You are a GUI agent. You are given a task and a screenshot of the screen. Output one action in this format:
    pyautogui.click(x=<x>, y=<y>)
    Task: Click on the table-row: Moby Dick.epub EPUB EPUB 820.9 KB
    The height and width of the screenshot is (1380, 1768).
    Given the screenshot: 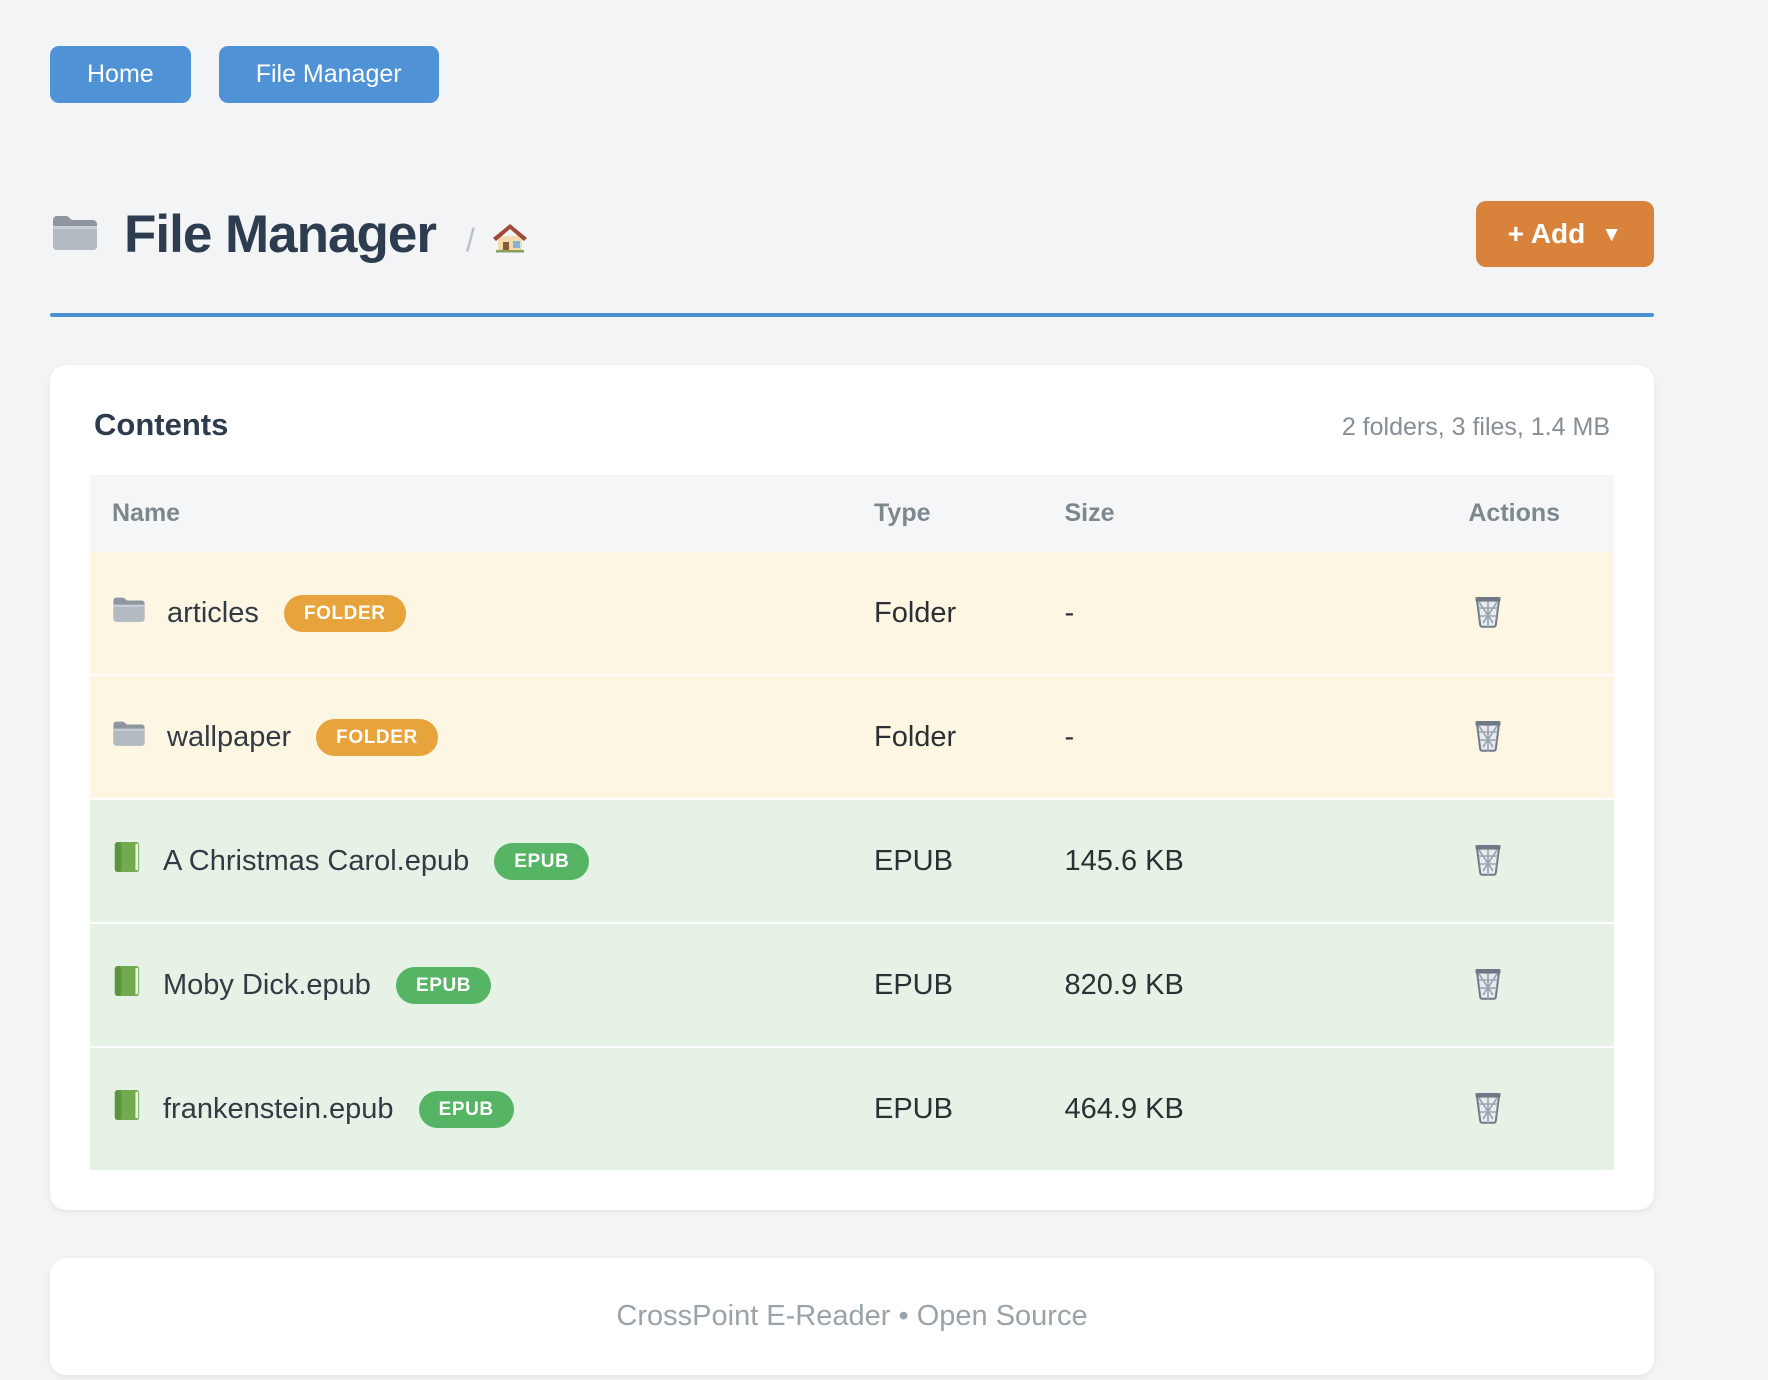 What is the action you would take?
    pyautogui.click(x=852, y=984)
    